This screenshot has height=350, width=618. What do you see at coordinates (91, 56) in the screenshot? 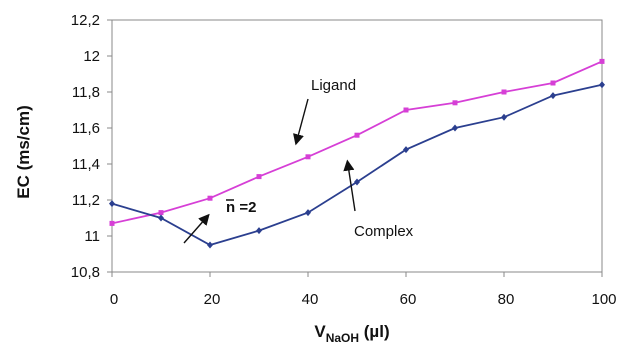
I see `y-tick-label: 12` at bounding box center [91, 56].